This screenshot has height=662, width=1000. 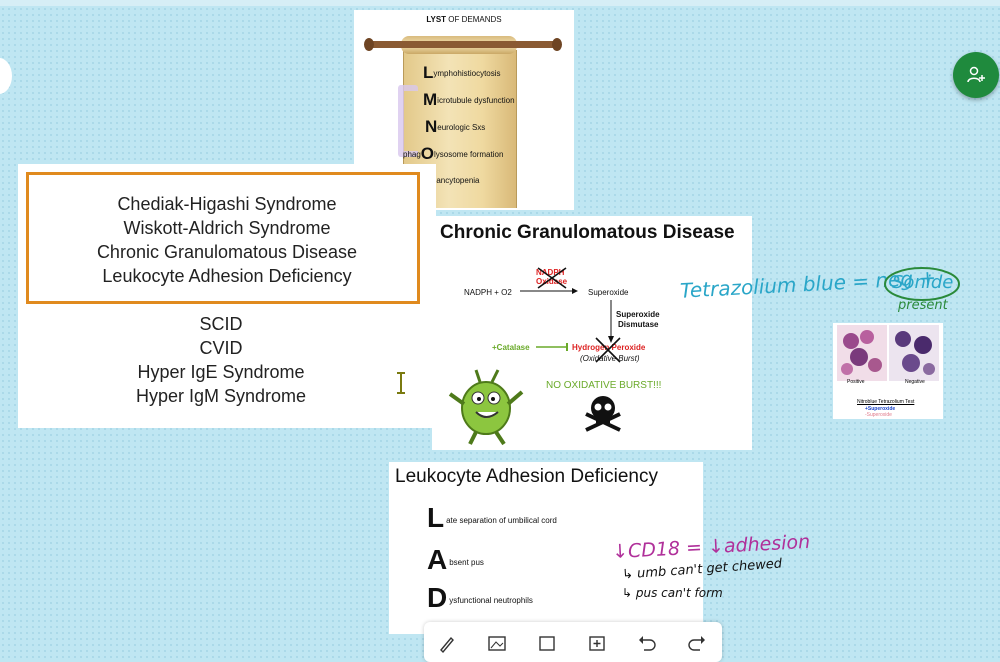 What do you see at coordinates (469, 99) in the screenshot?
I see `lmnop-row-m: Microtubule dysfunction` at bounding box center [469, 99].